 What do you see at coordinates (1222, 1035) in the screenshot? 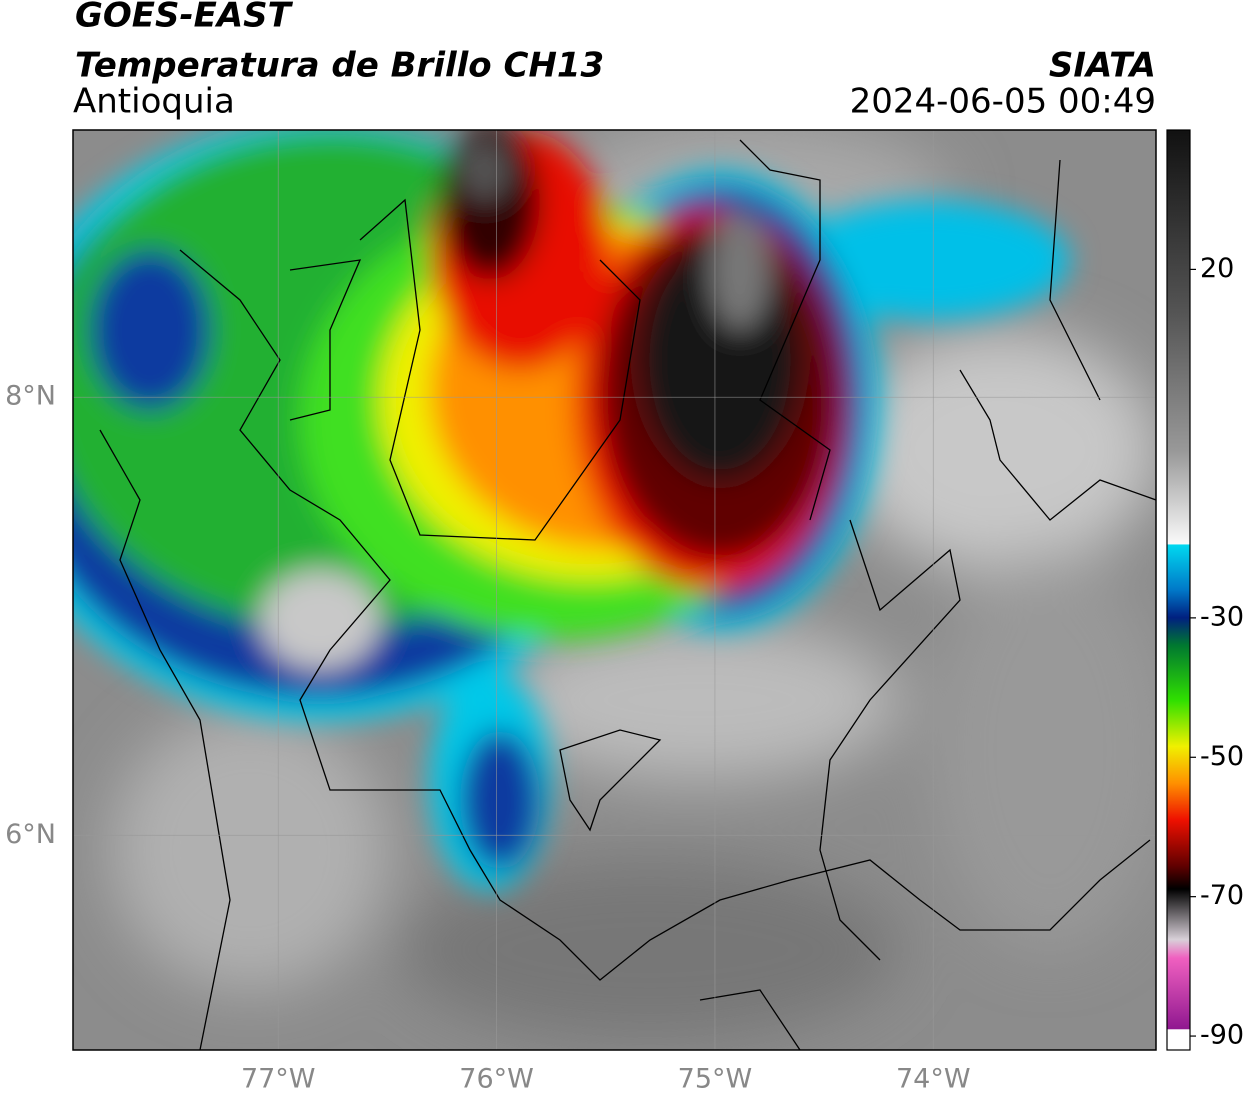
I see `colorbar-tick-label: -90` at bounding box center [1222, 1035].